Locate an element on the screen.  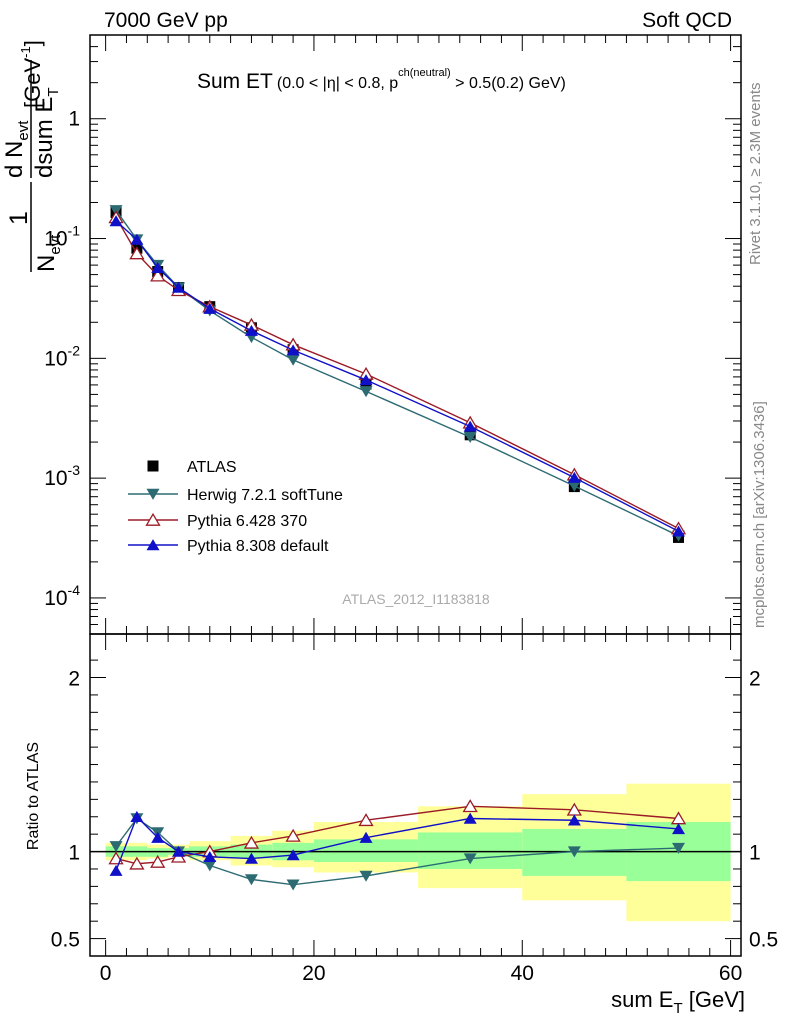
main-y-tick-label: 10⁻³ is located at coordinates (62, 476).